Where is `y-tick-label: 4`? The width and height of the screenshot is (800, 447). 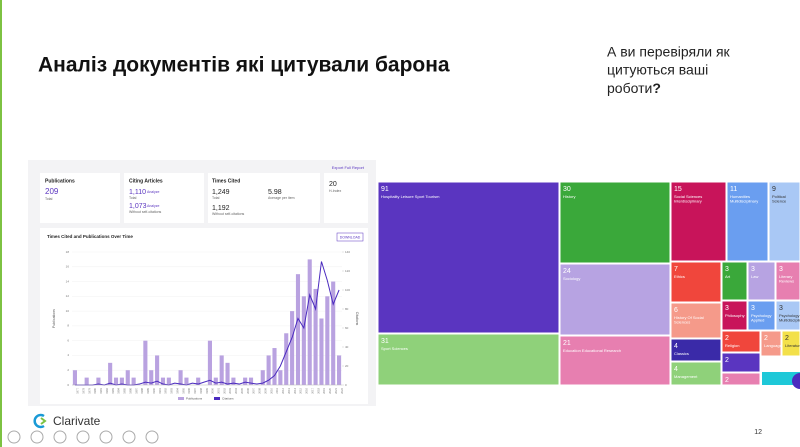 y-tick-label: 4 is located at coordinates (68, 355).